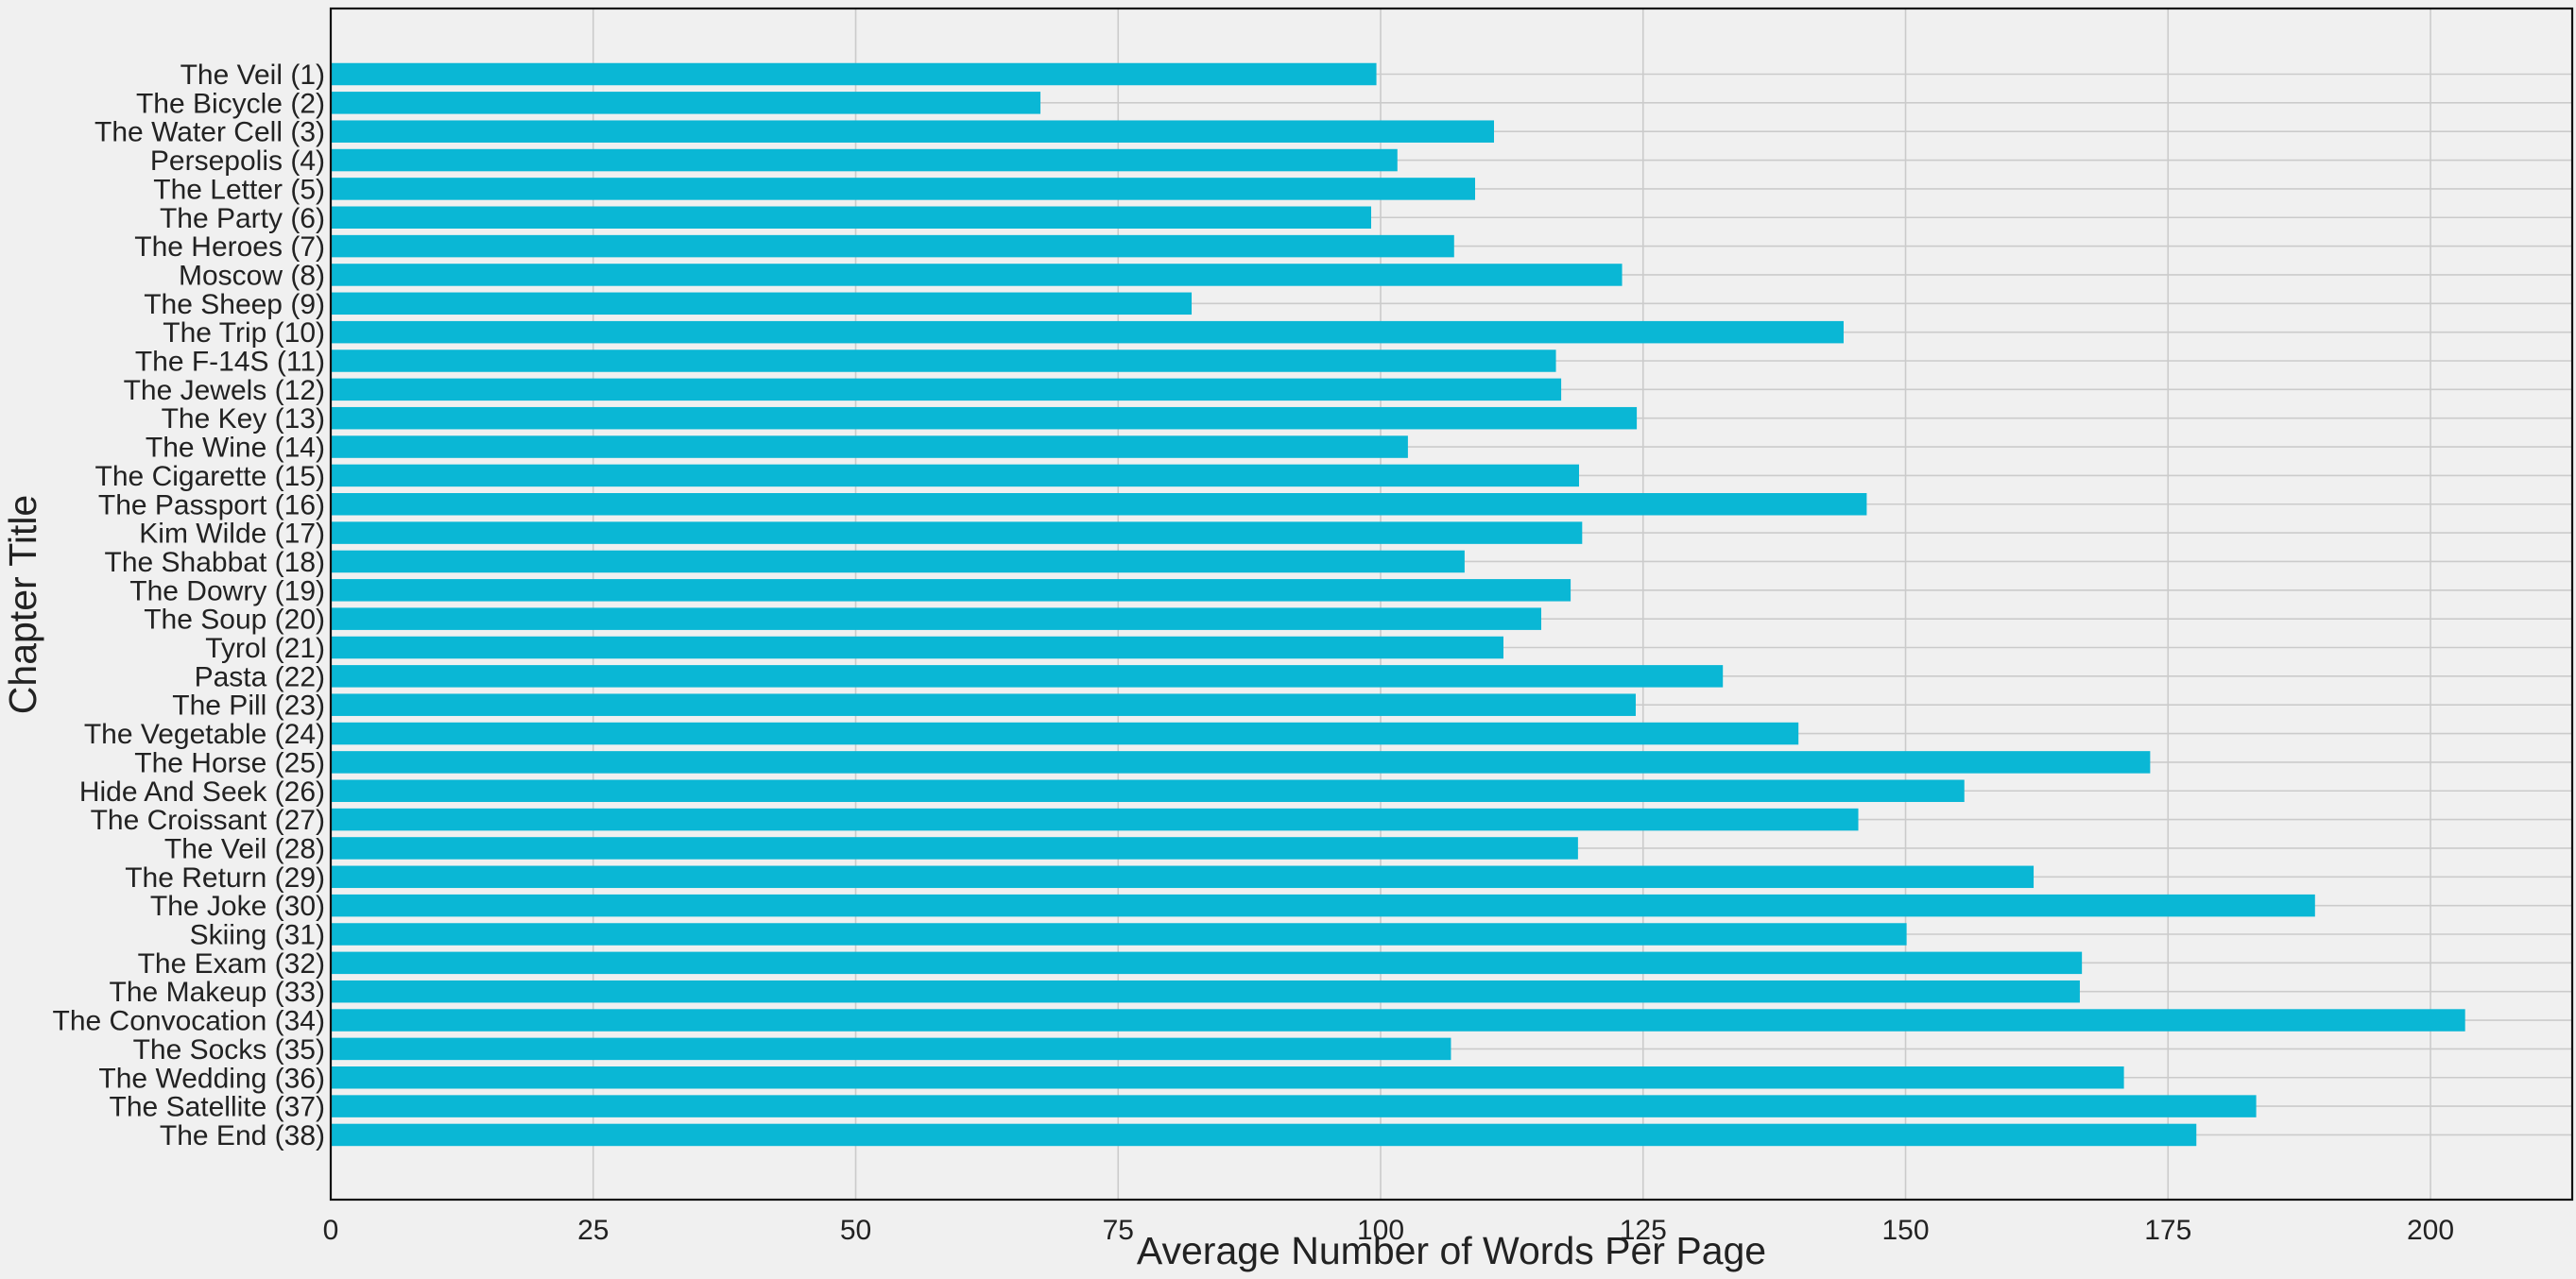 Image resolution: width=2576 pixels, height=1279 pixels. Describe the element at coordinates (252, 275) in the screenshot. I see `y-tick-label: Moscow (8)` at that location.